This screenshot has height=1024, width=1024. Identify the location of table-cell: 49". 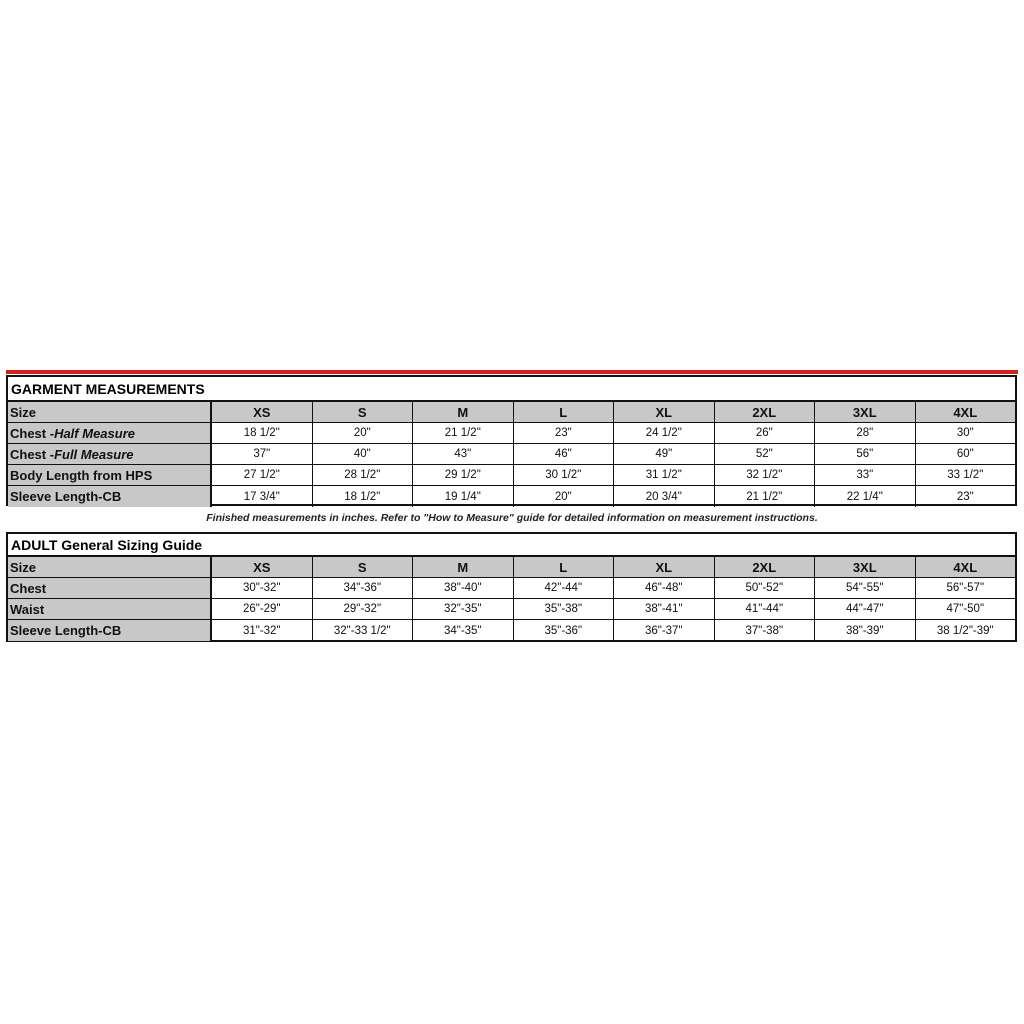
(663, 454).